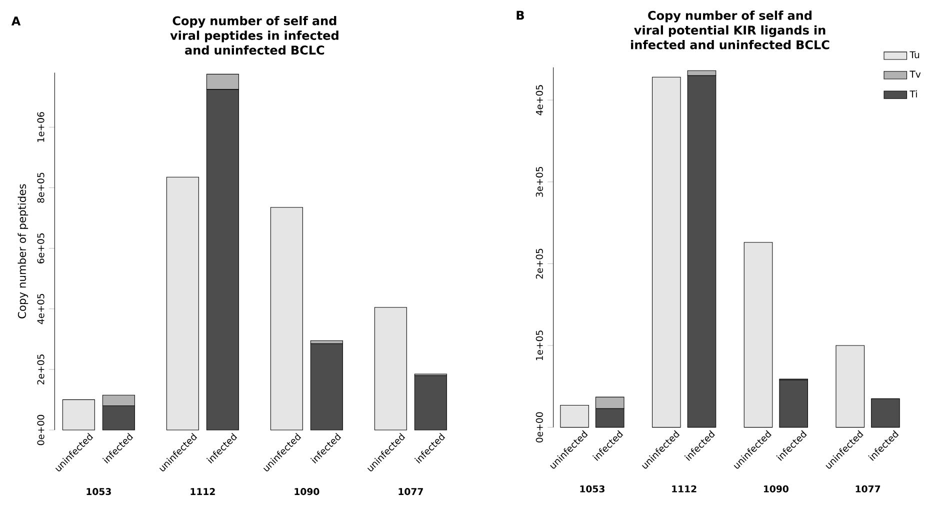 The width and height of the screenshot is (932, 506). What do you see at coordinates (730, 30) in the screenshot?
I see `chart-title: Copy number of self and viral potential KIR ligands in infected and uninfected BCLC` at bounding box center [730, 30].